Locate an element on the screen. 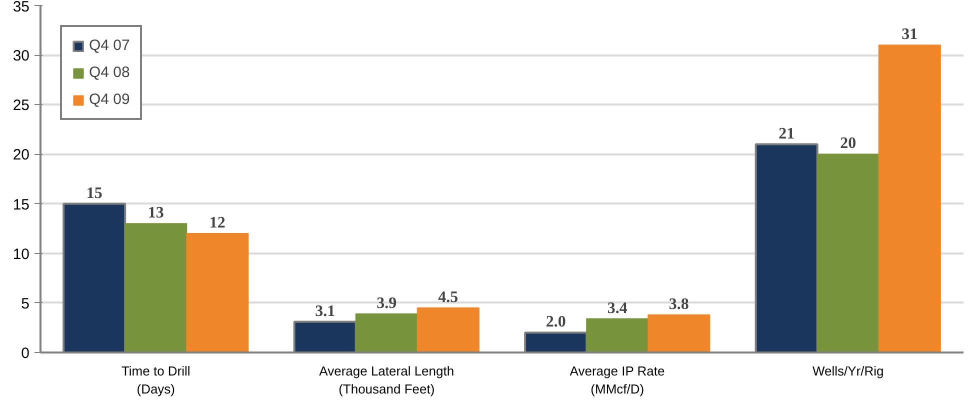  x-tick-label: Average IP Rate (MMcf/D) is located at coordinates (617, 380).